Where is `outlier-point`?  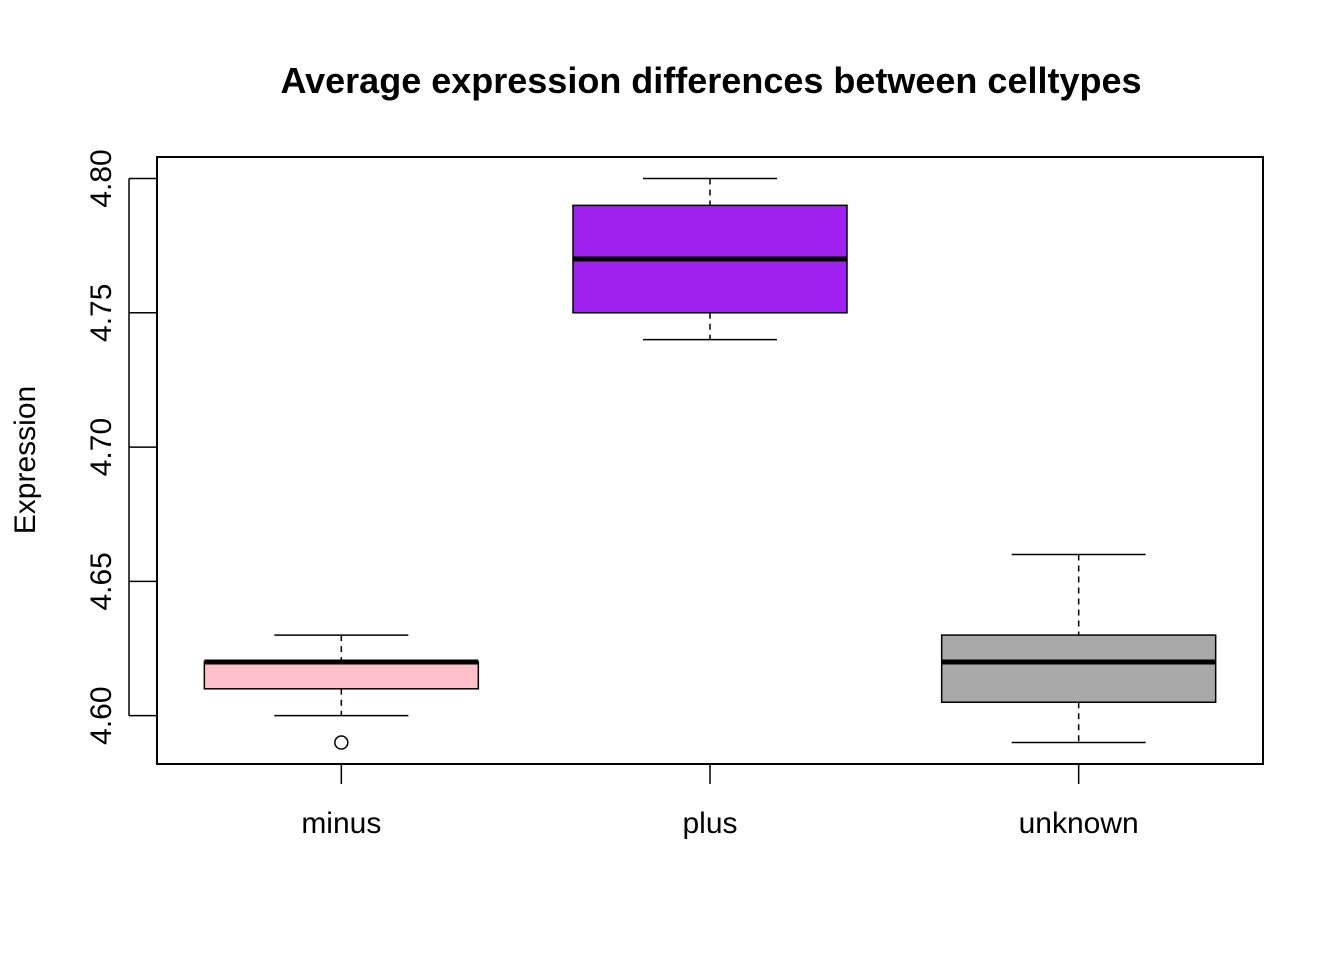
outlier-point is located at coordinates (341, 742).